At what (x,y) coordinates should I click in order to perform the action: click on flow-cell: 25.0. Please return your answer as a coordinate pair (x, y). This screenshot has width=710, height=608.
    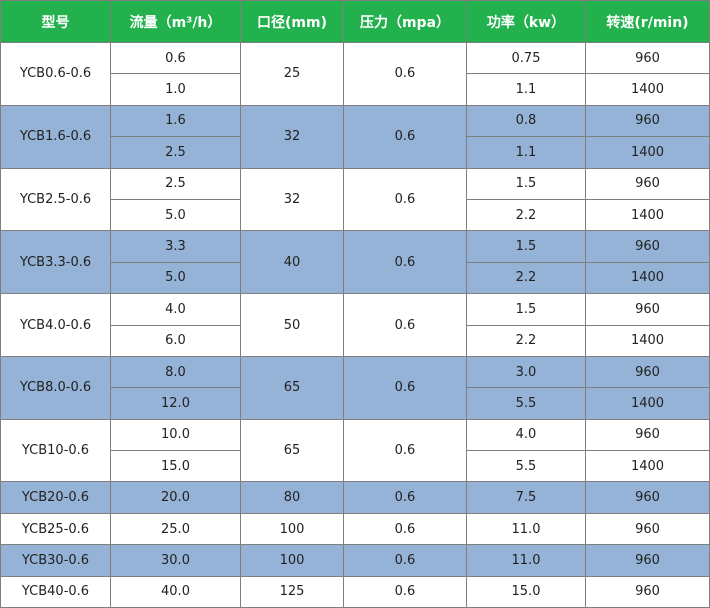
    Looking at the image, I should click on (175, 529).